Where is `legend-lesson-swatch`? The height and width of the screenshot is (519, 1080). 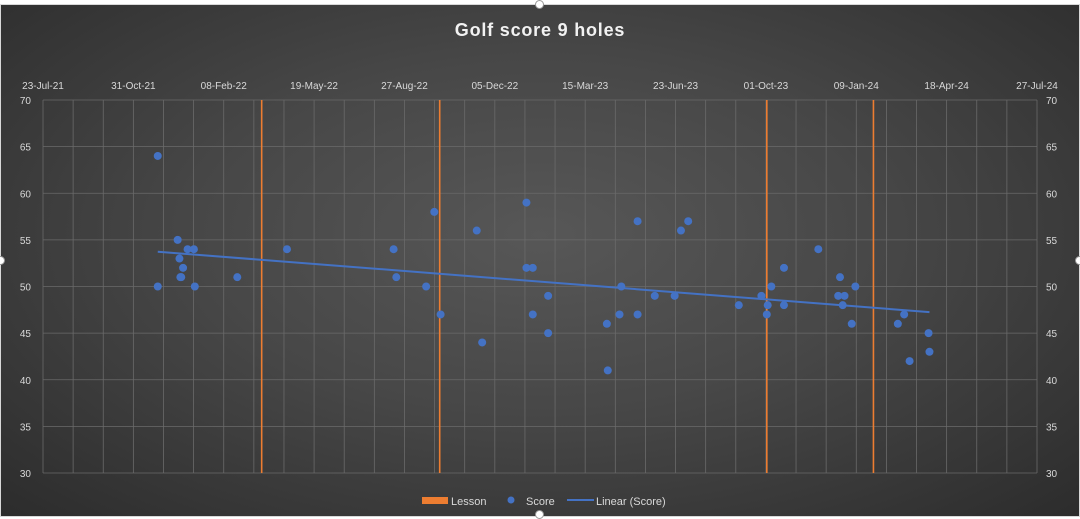 legend-lesson-swatch is located at coordinates (435, 500).